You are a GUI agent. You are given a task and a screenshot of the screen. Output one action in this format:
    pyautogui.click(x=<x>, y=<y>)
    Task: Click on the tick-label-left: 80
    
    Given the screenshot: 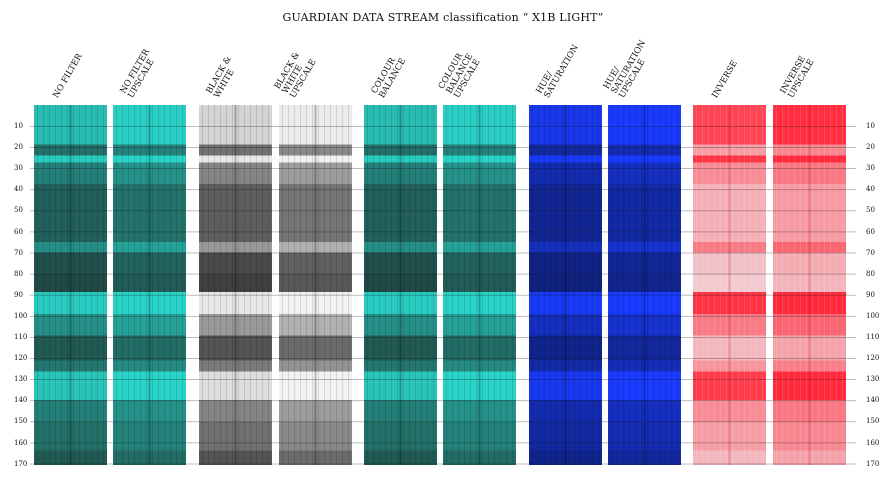 What is the action you would take?
    pyautogui.click(x=18, y=273)
    